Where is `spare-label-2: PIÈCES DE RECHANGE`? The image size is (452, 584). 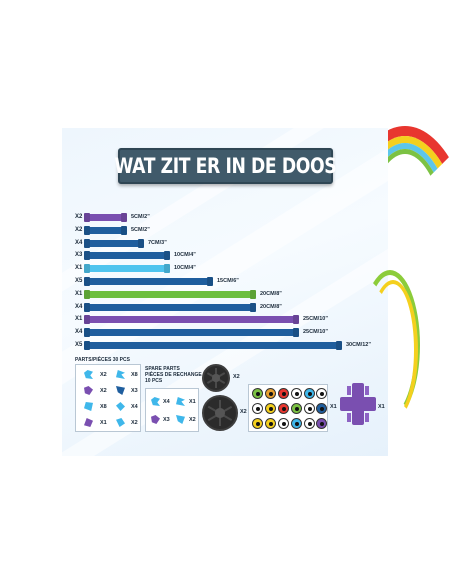 spare-label-2: PIÈCES DE RECHANGE is located at coordinates (173, 375).